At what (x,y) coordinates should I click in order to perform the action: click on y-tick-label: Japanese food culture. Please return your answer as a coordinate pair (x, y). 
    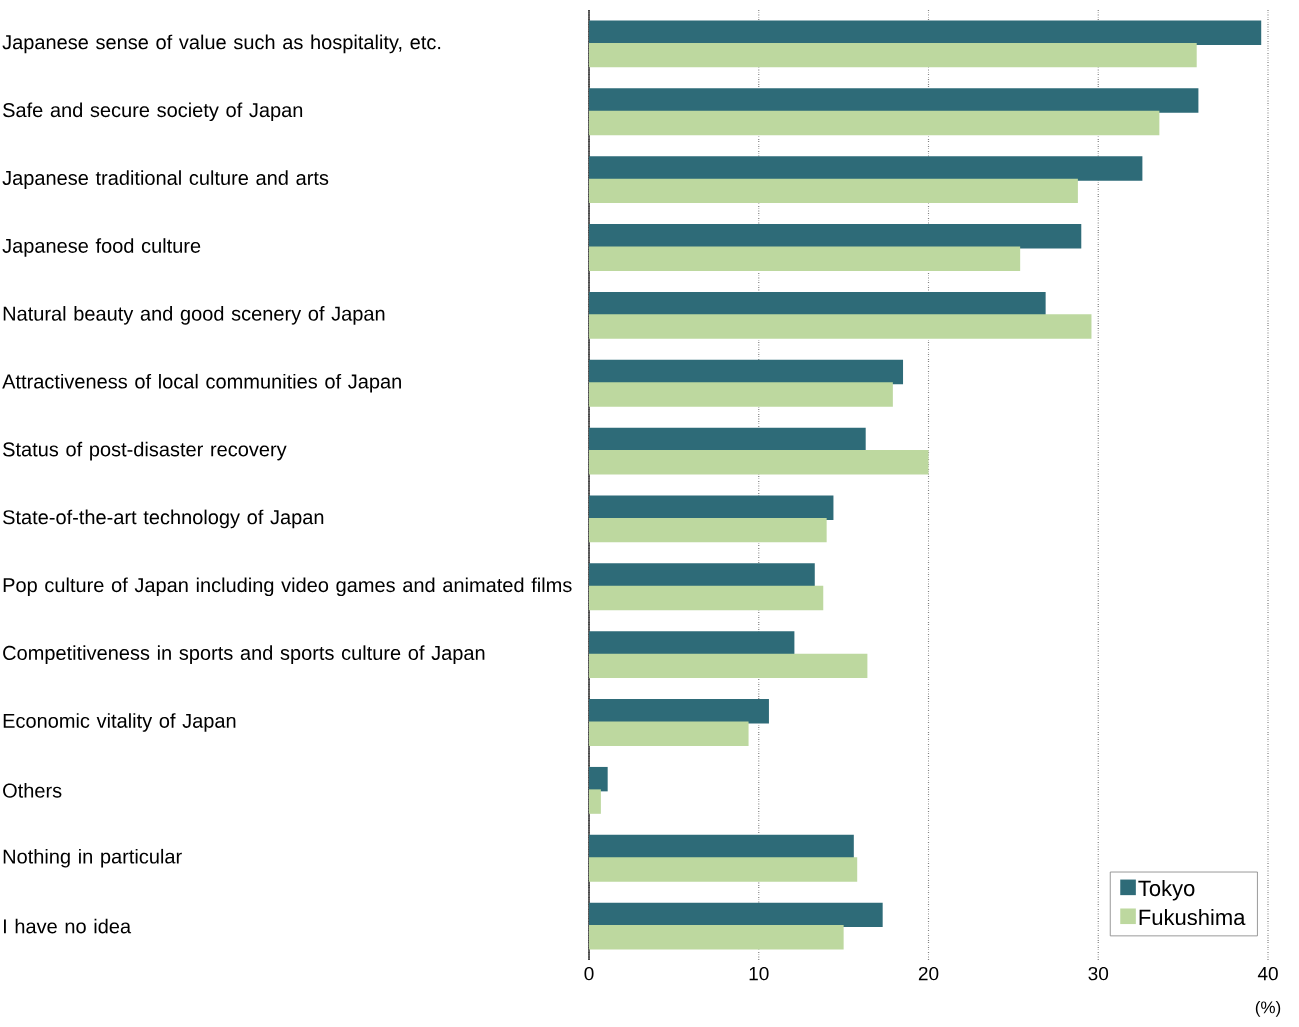
    Looking at the image, I should click on (101, 247).